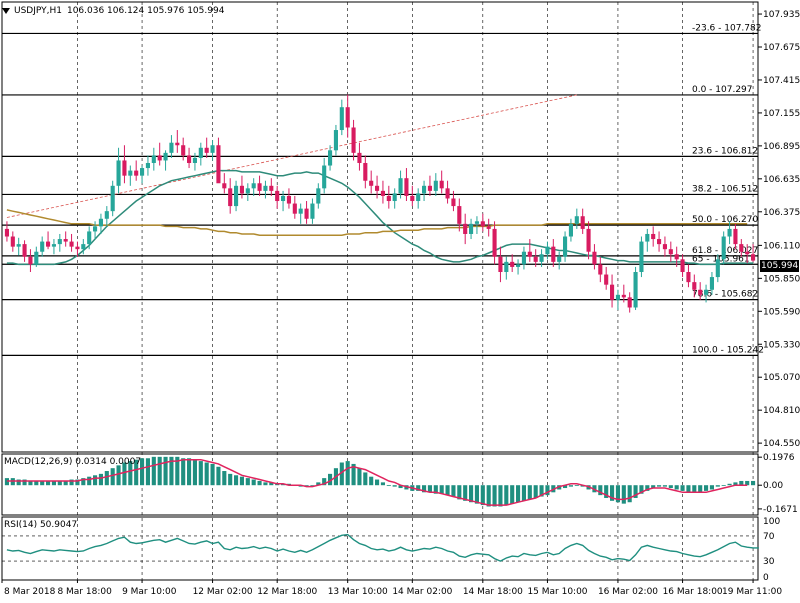 The height and width of the screenshot is (603, 800). Describe the element at coordinates (781, 213) in the screenshot. I see `price-tick-label: 106.375` at that location.